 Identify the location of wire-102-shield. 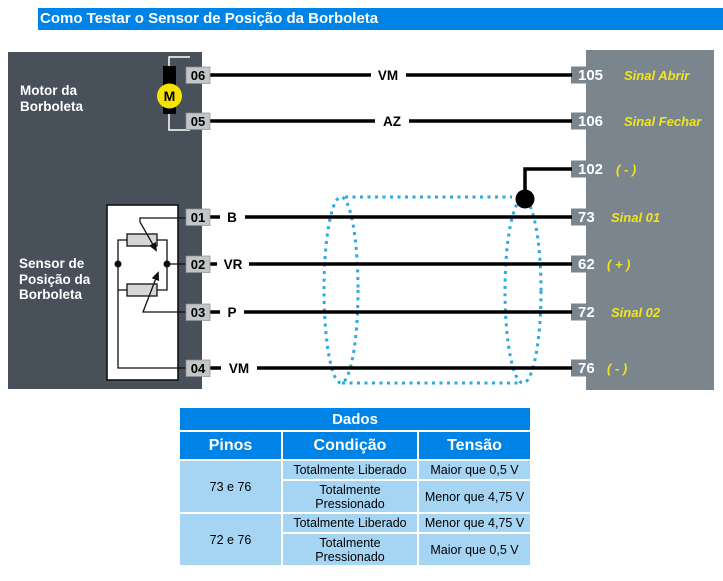
(547, 183).